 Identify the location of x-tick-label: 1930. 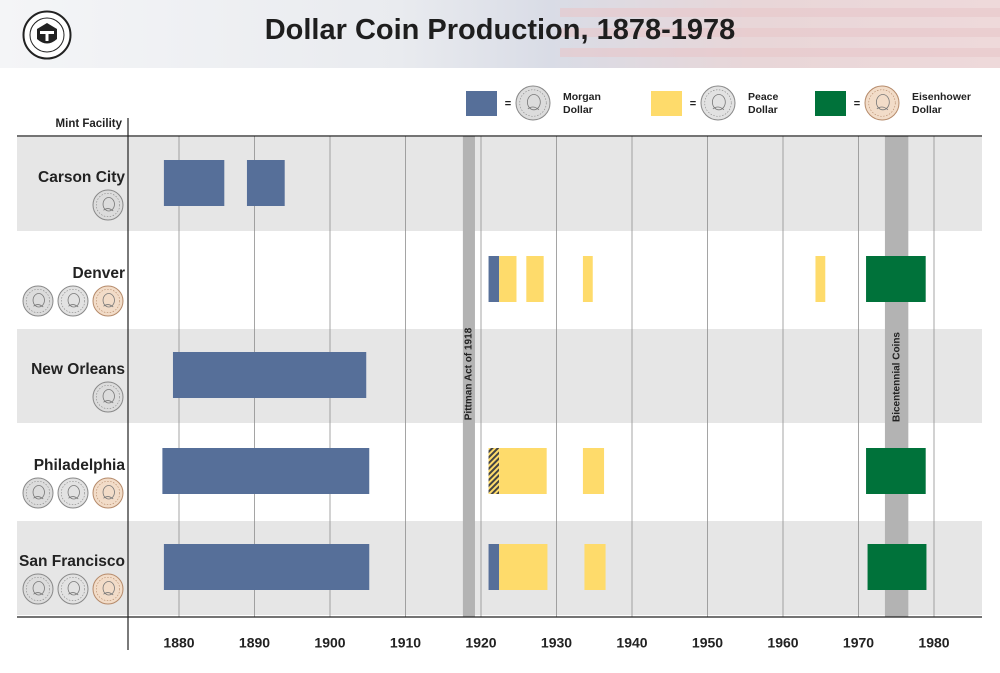
(556, 643).